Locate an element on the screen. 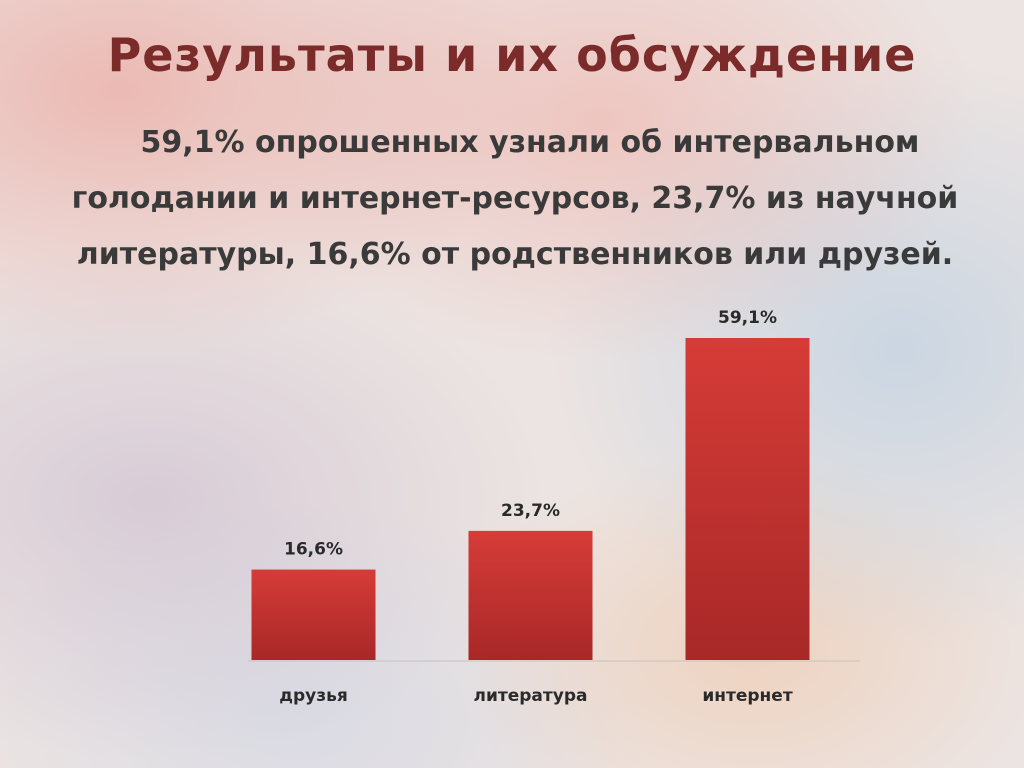  value-label: 59,1% is located at coordinates (747, 318).